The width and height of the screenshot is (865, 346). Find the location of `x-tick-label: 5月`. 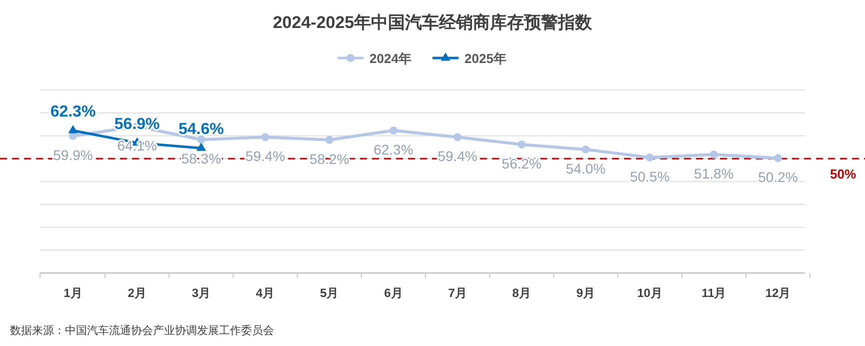

x-tick-label: 5月 is located at coordinates (329, 293).